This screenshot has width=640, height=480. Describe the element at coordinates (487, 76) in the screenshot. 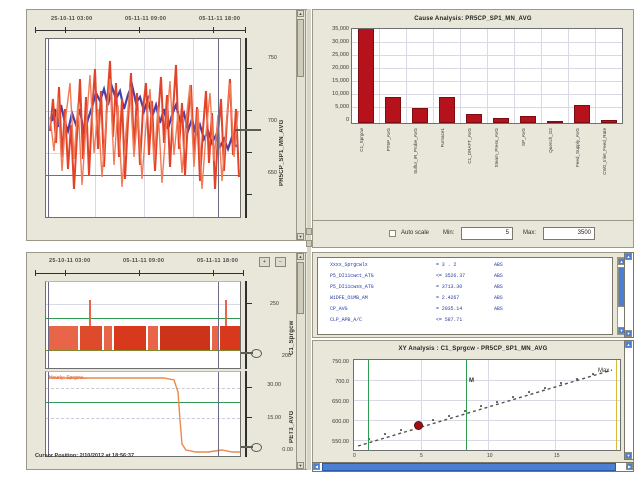

I see `pareto-plot-area` at that location.